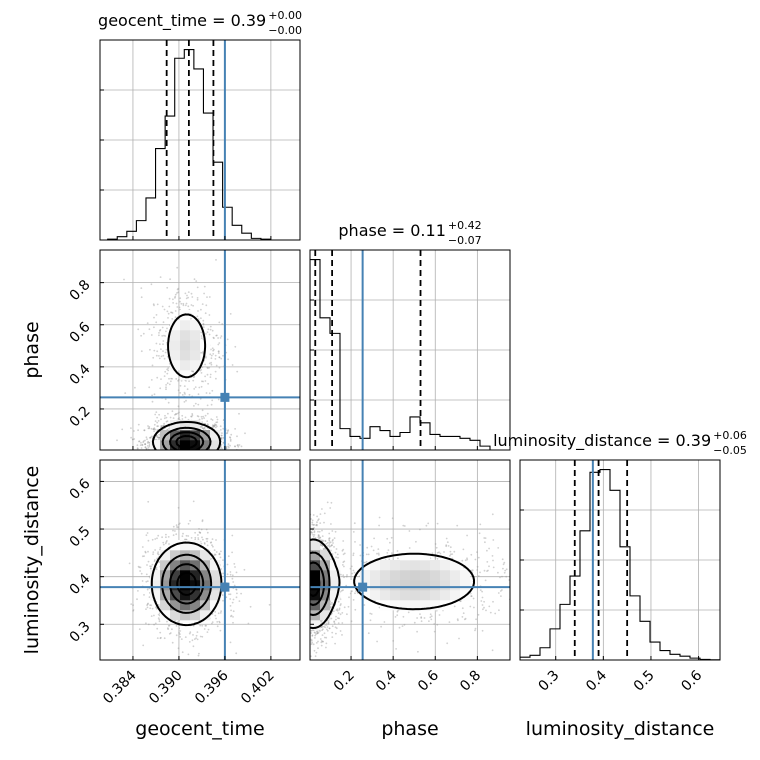 This screenshot has width=760, height=760. Describe the element at coordinates (465, 225) in the screenshot. I see `title-upper-error: +0.42` at that location.